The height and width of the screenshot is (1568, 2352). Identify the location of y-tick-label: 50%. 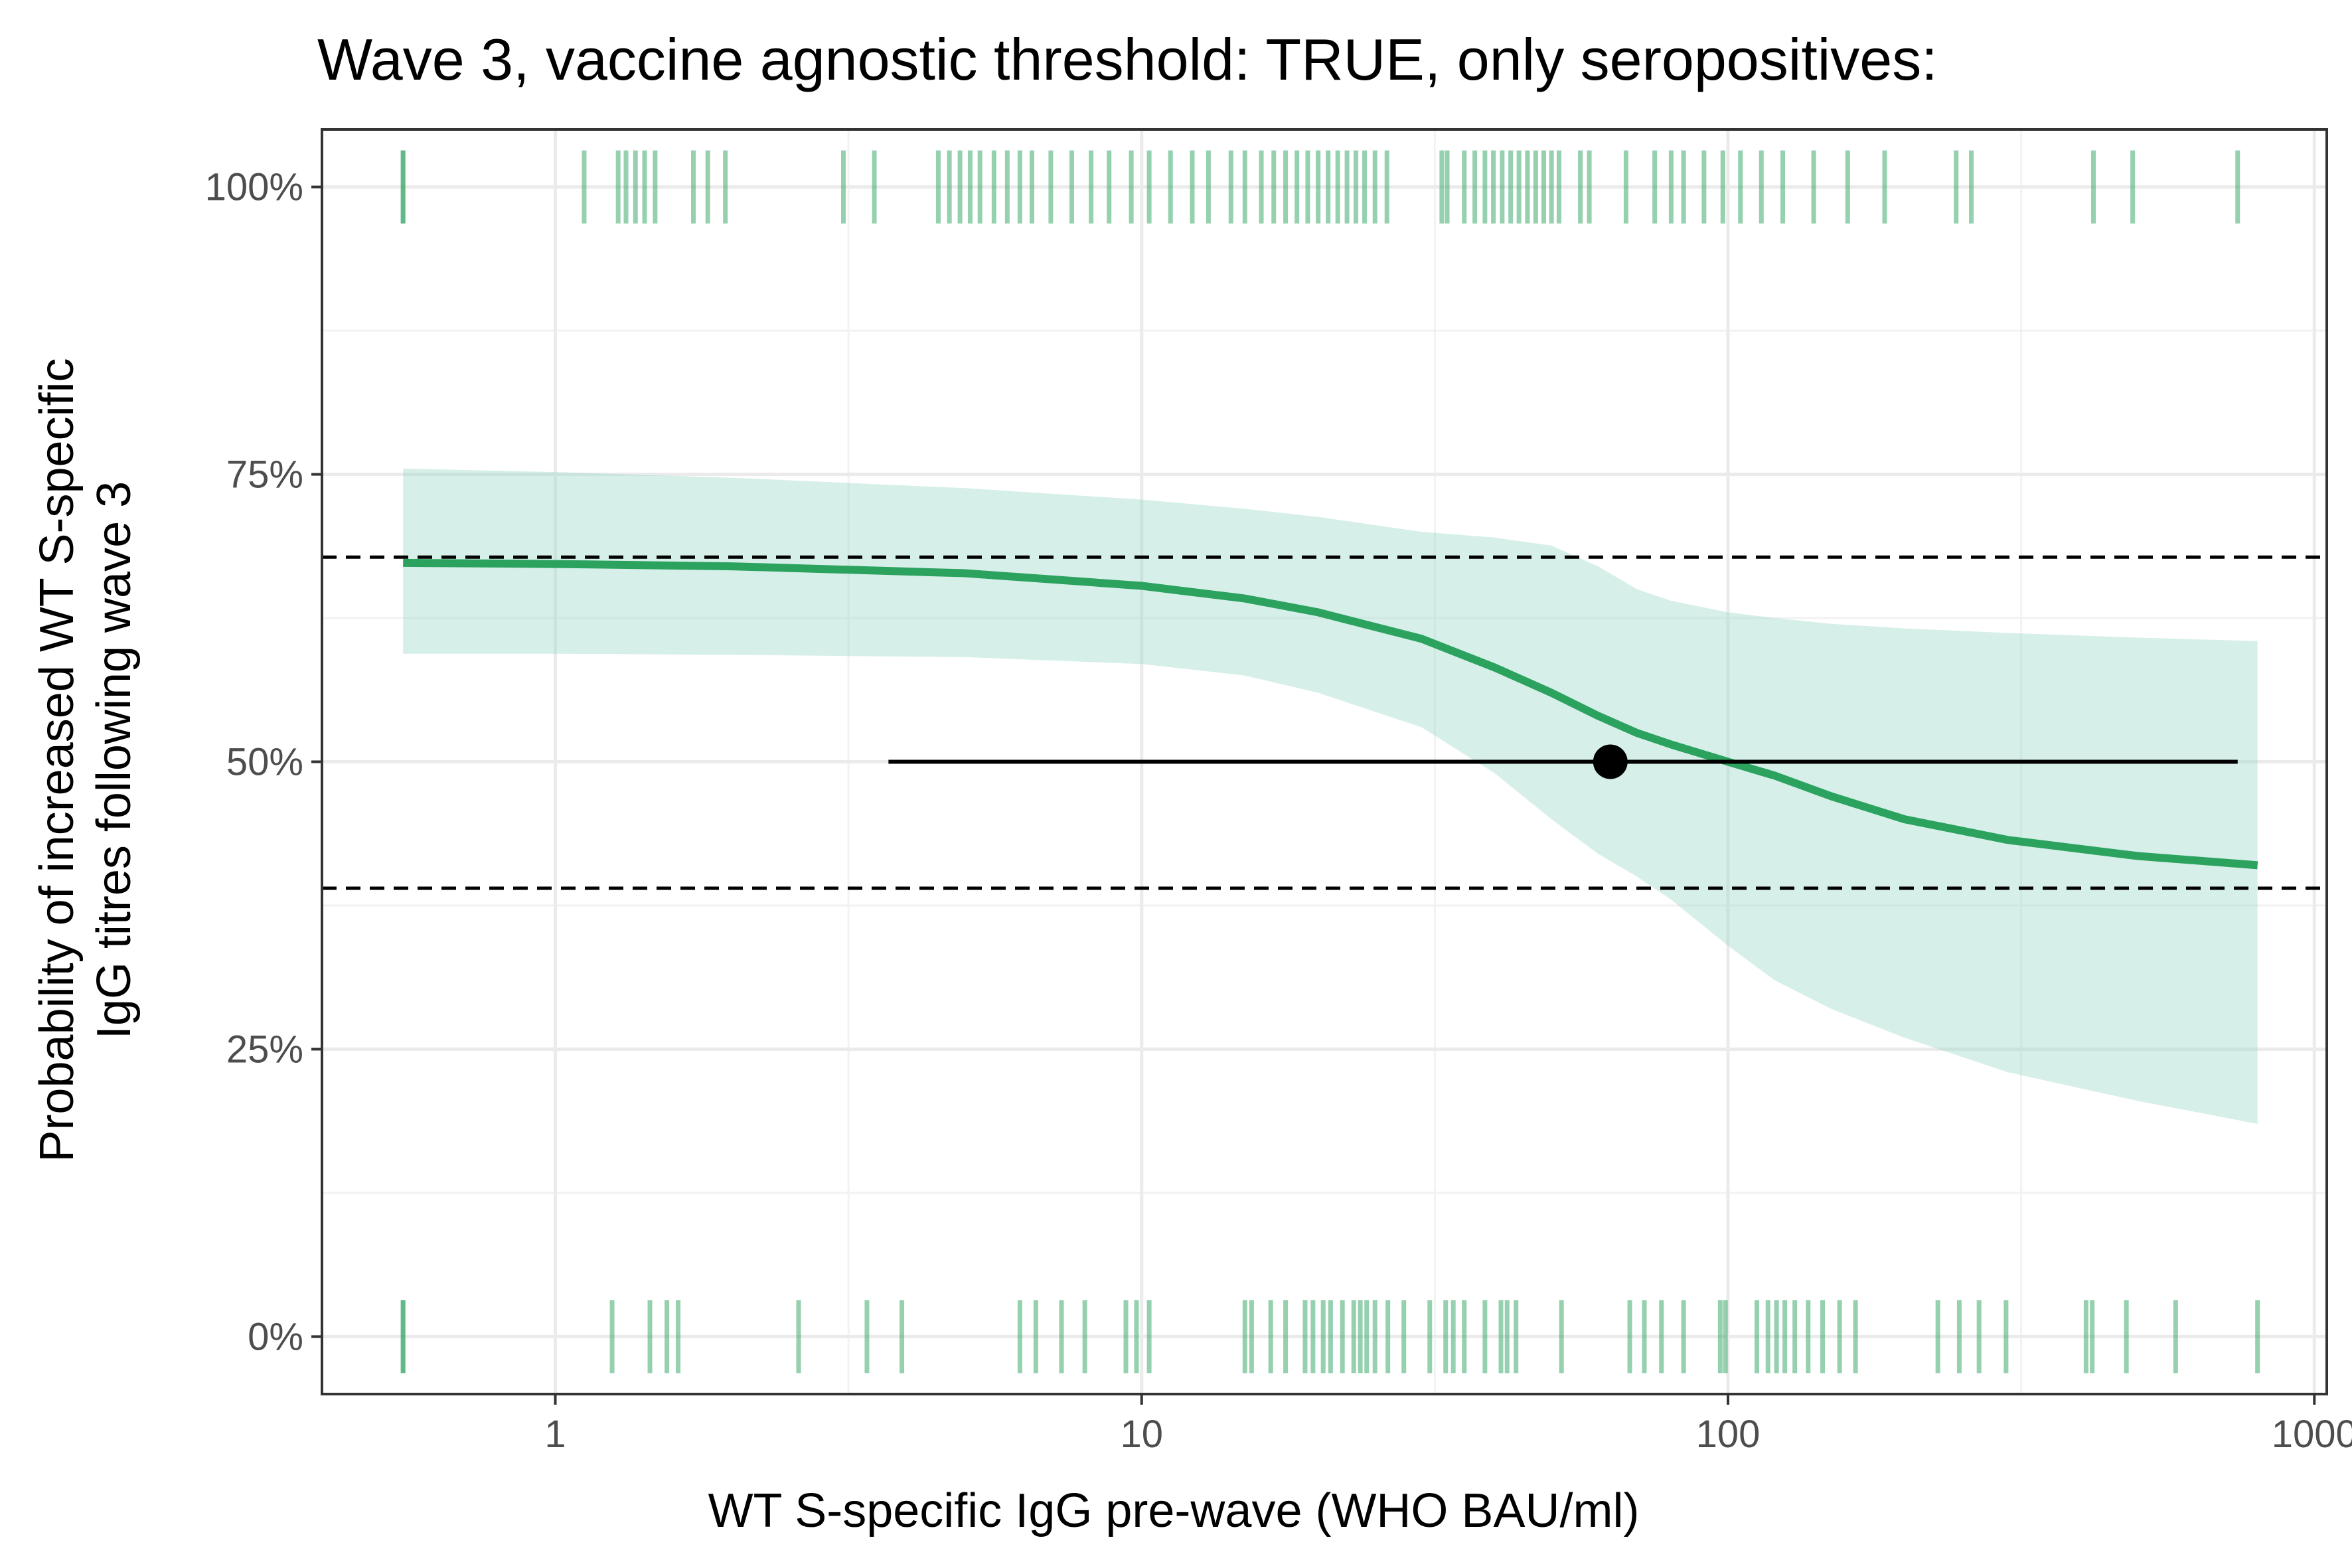
(265, 762).